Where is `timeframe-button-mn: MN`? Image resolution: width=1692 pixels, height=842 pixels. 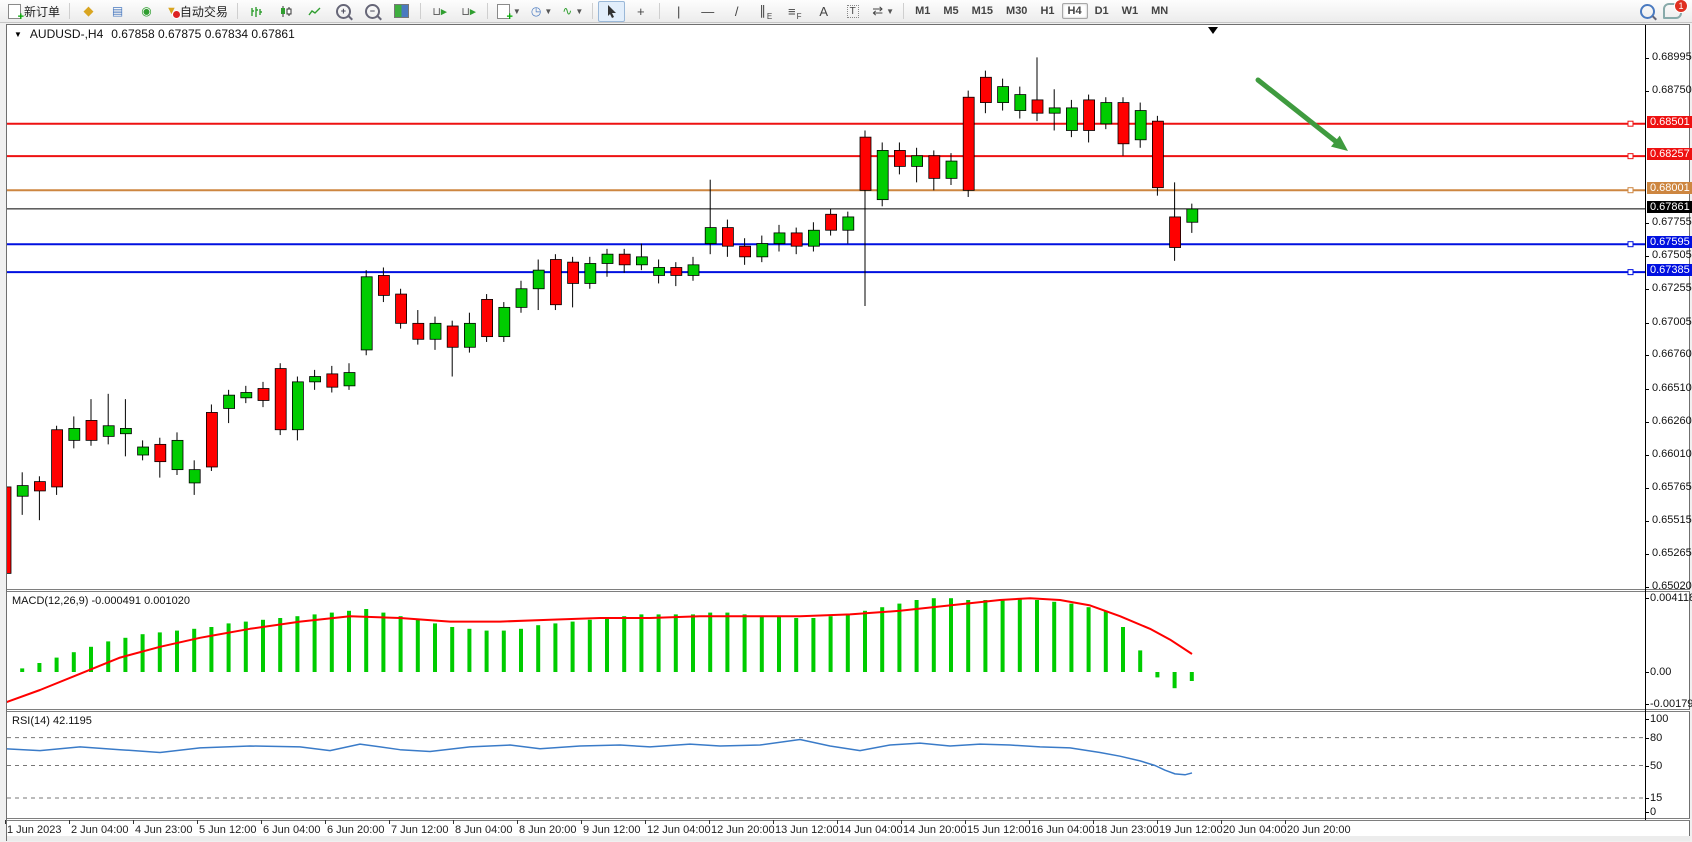
timeframe-button-mn: MN is located at coordinates (1160, 11).